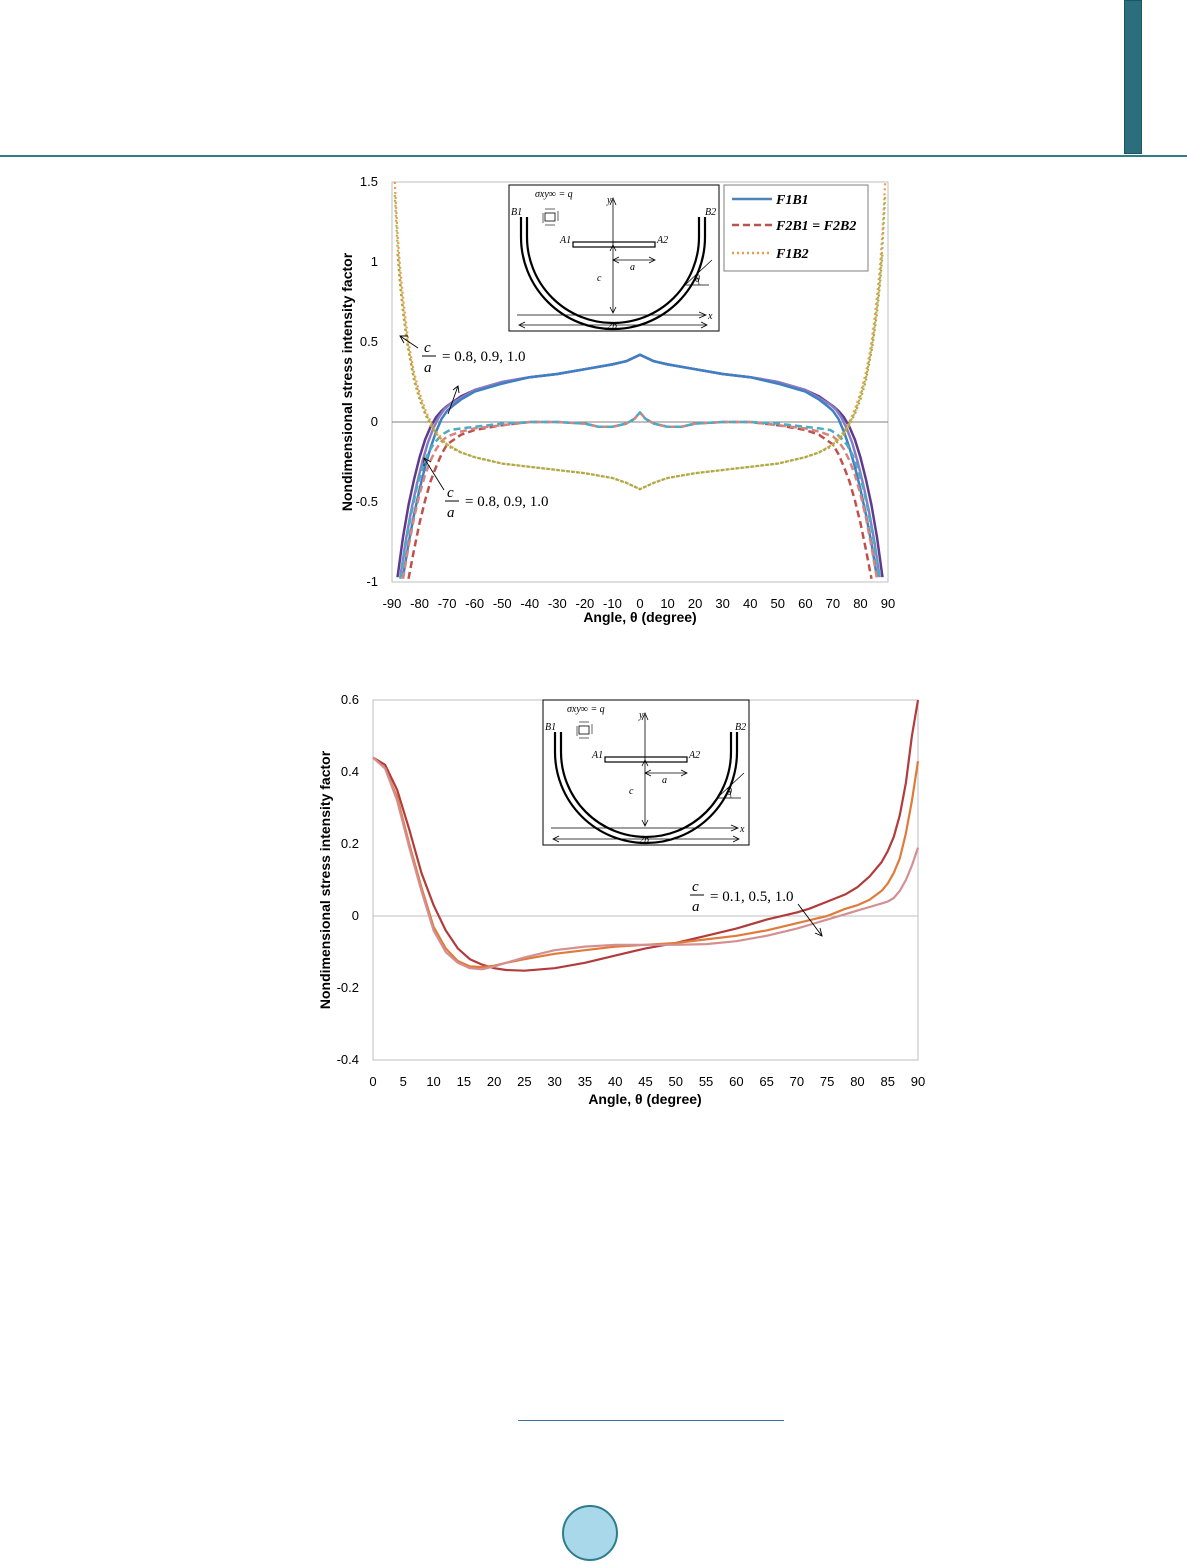 The height and width of the screenshot is (1564, 1187). I want to click on x-tick-label: 65, so click(766, 1081).